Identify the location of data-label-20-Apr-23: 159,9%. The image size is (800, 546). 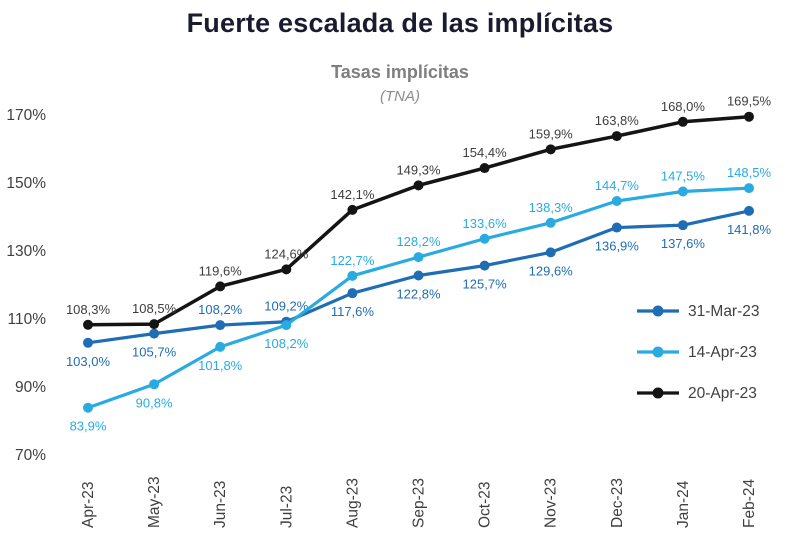
(551, 133).